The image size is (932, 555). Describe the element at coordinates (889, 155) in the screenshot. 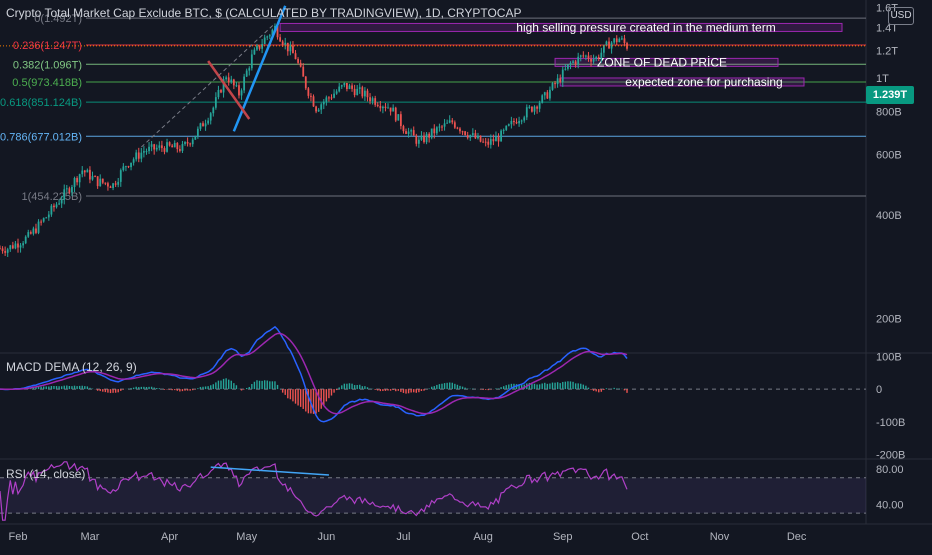

I see `y-tick-label: 600B` at that location.